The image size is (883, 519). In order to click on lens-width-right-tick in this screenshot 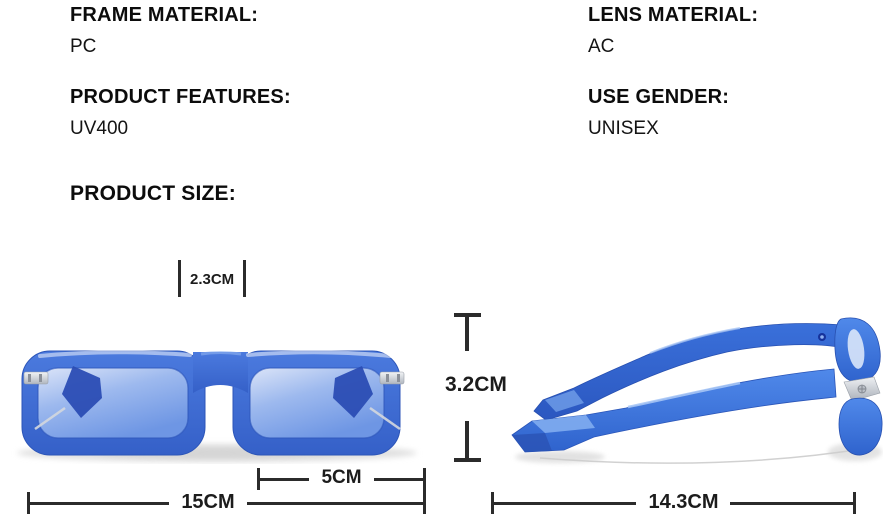, I will do `click(424, 490)`.